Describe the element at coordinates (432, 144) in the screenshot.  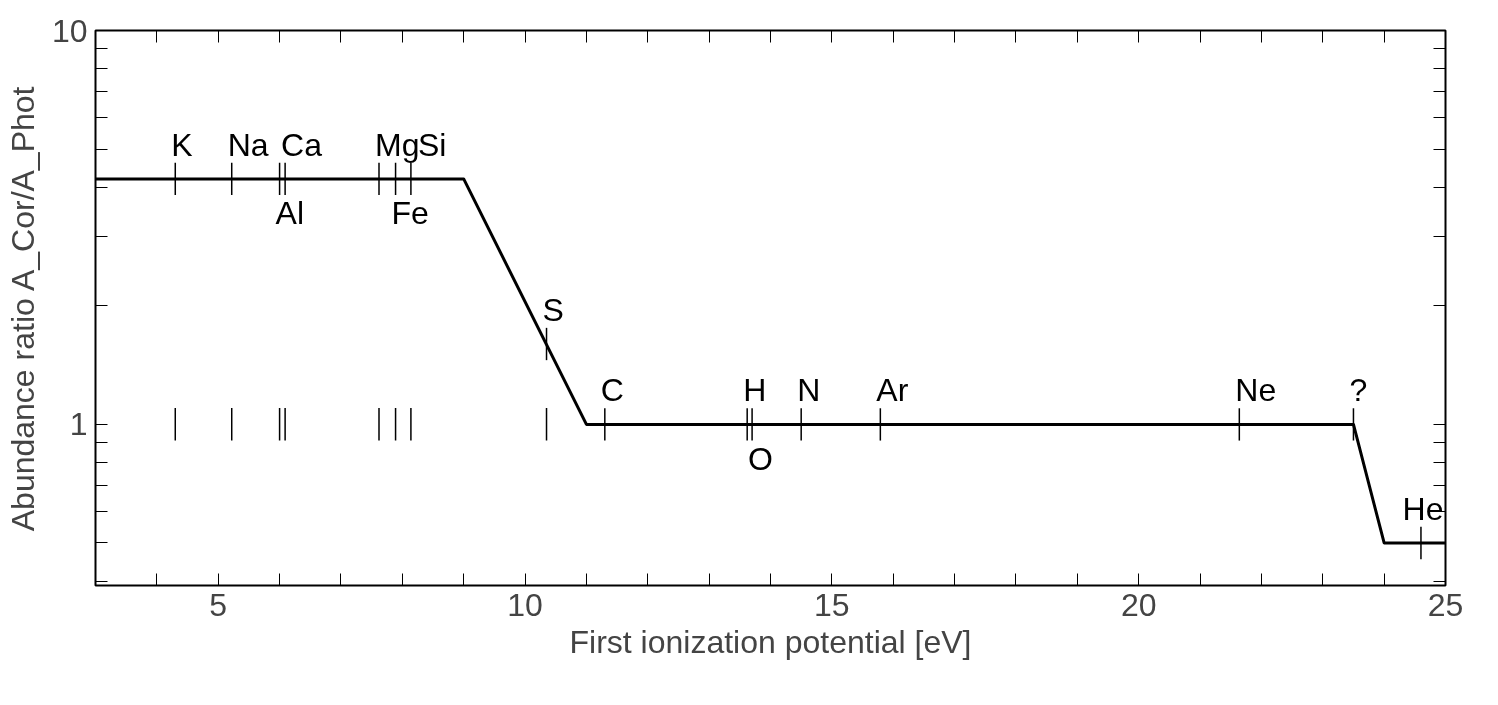
I see `annotation: Si` at that location.